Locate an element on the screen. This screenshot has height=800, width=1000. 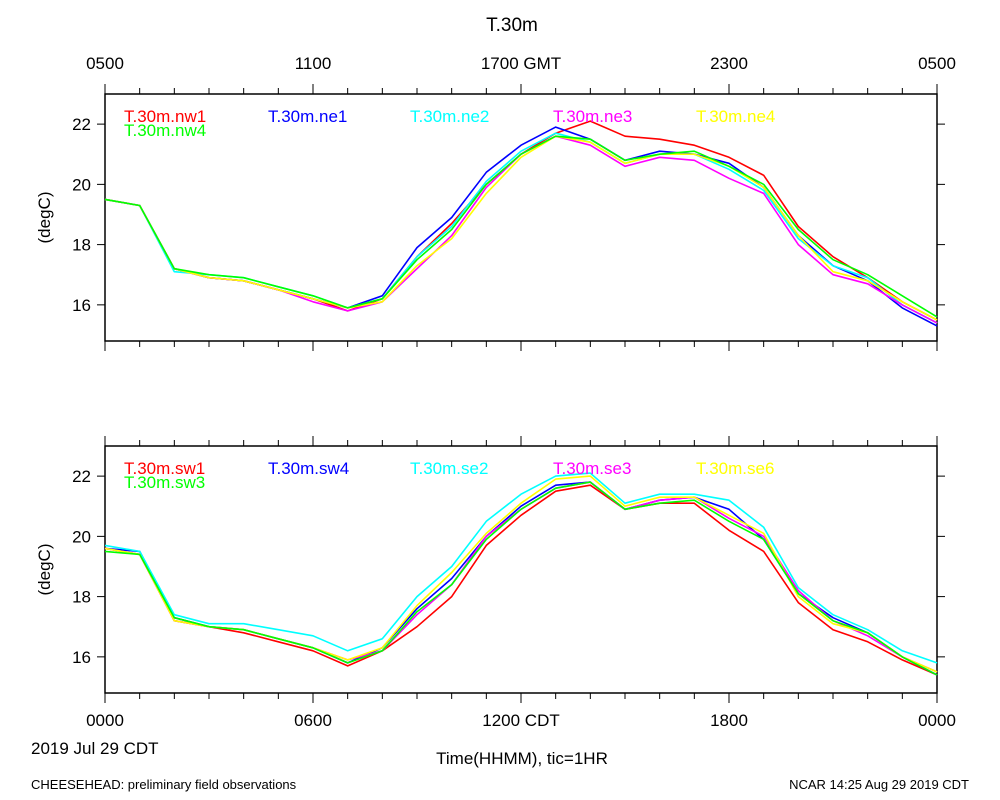
legend-label: T.30m.nw1 is located at coordinates (165, 116).